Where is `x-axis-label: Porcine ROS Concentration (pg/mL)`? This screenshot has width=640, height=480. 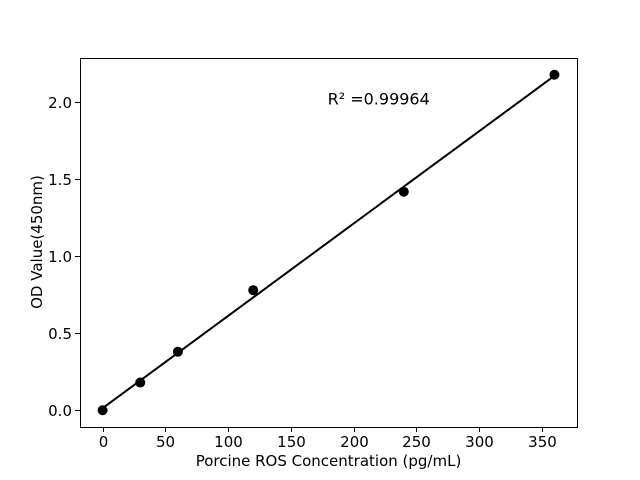
x-axis-label: Porcine ROS Concentration (pg/mL) is located at coordinates (328, 461).